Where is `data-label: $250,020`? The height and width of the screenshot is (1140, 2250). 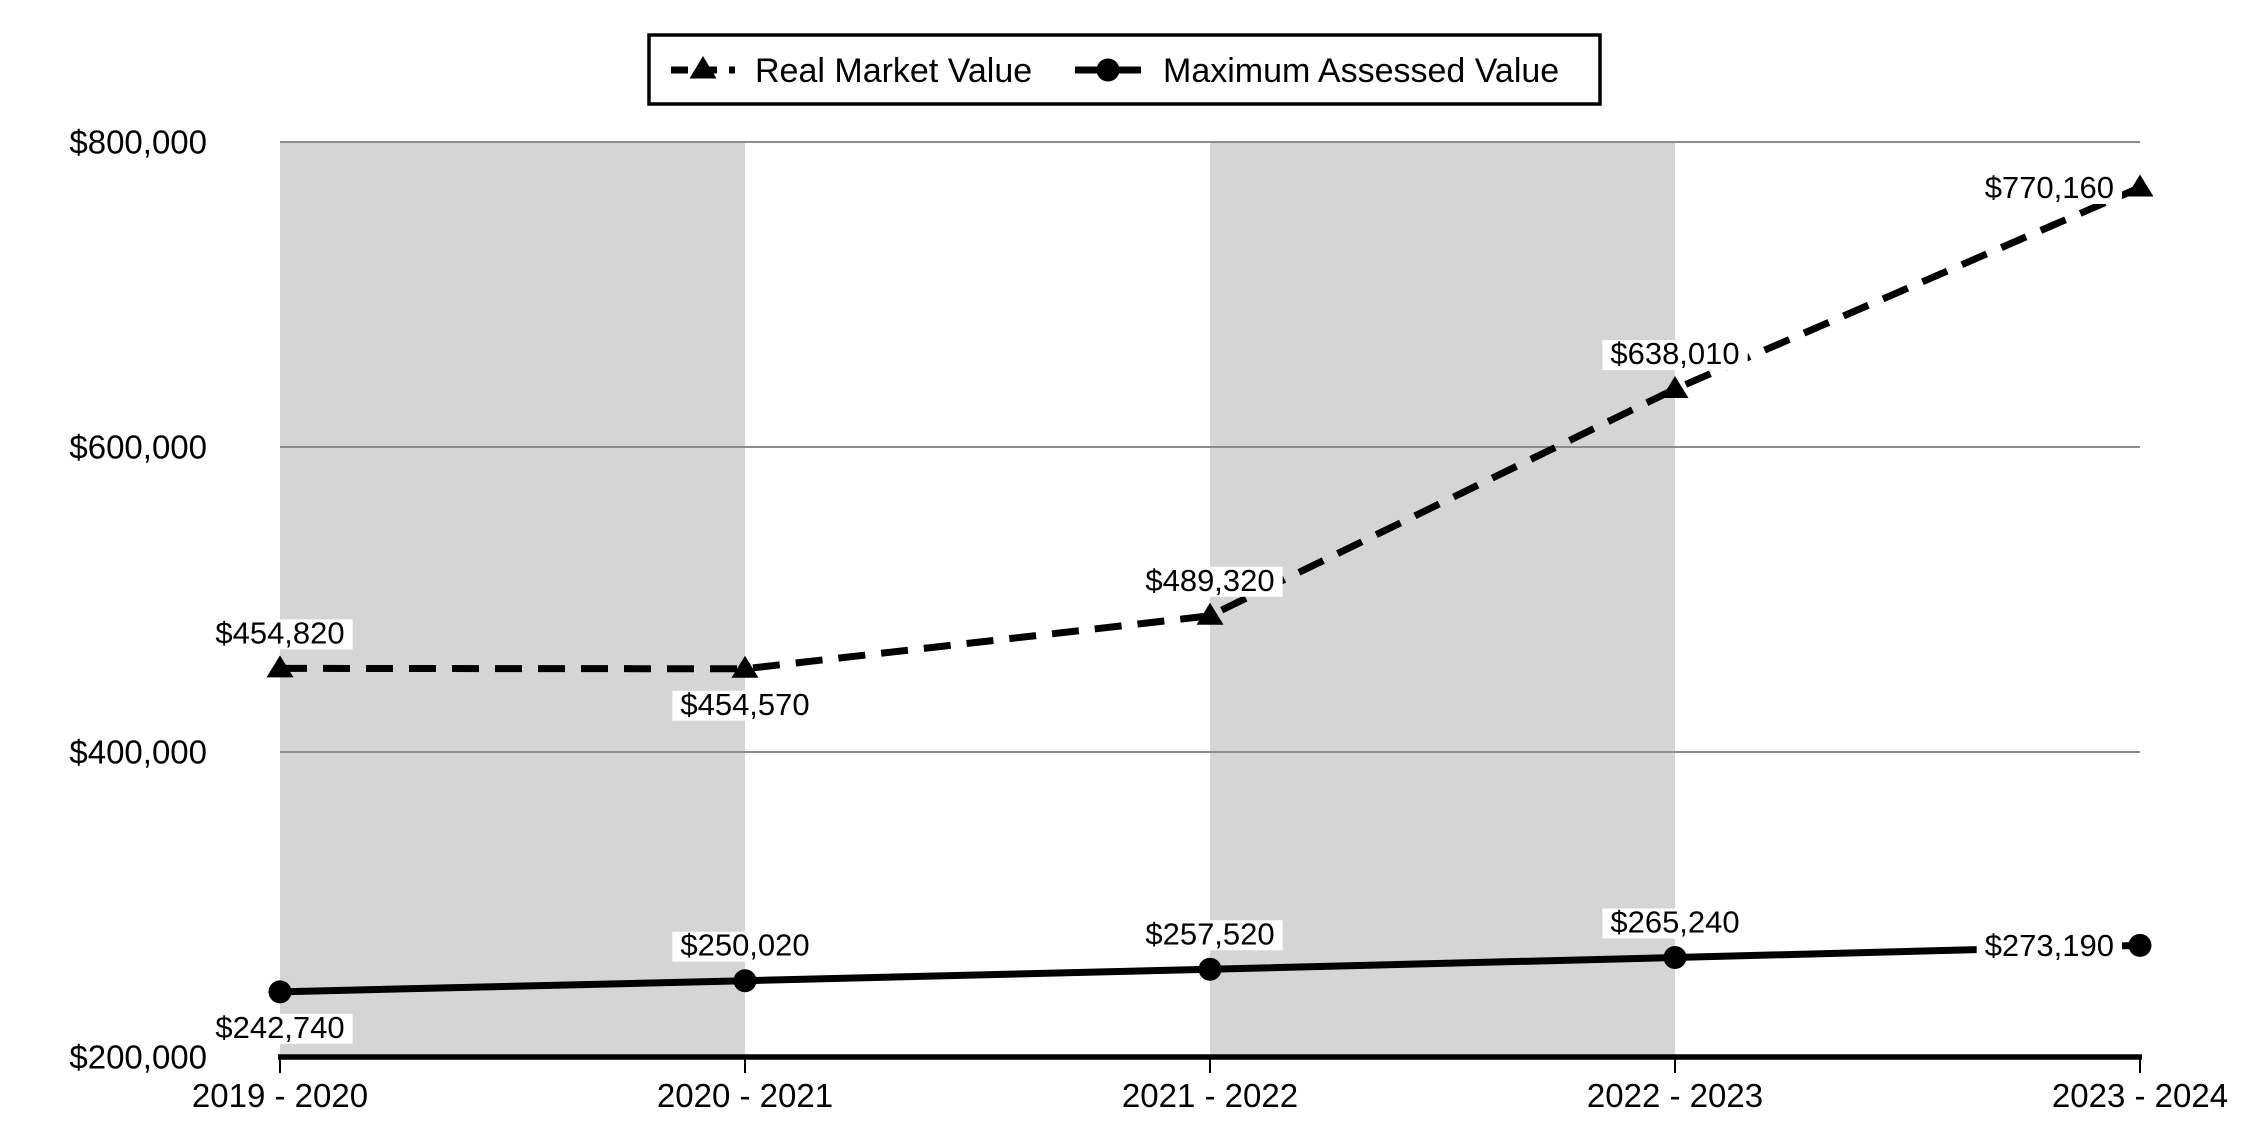 data-label: $250,020 is located at coordinates (744, 945).